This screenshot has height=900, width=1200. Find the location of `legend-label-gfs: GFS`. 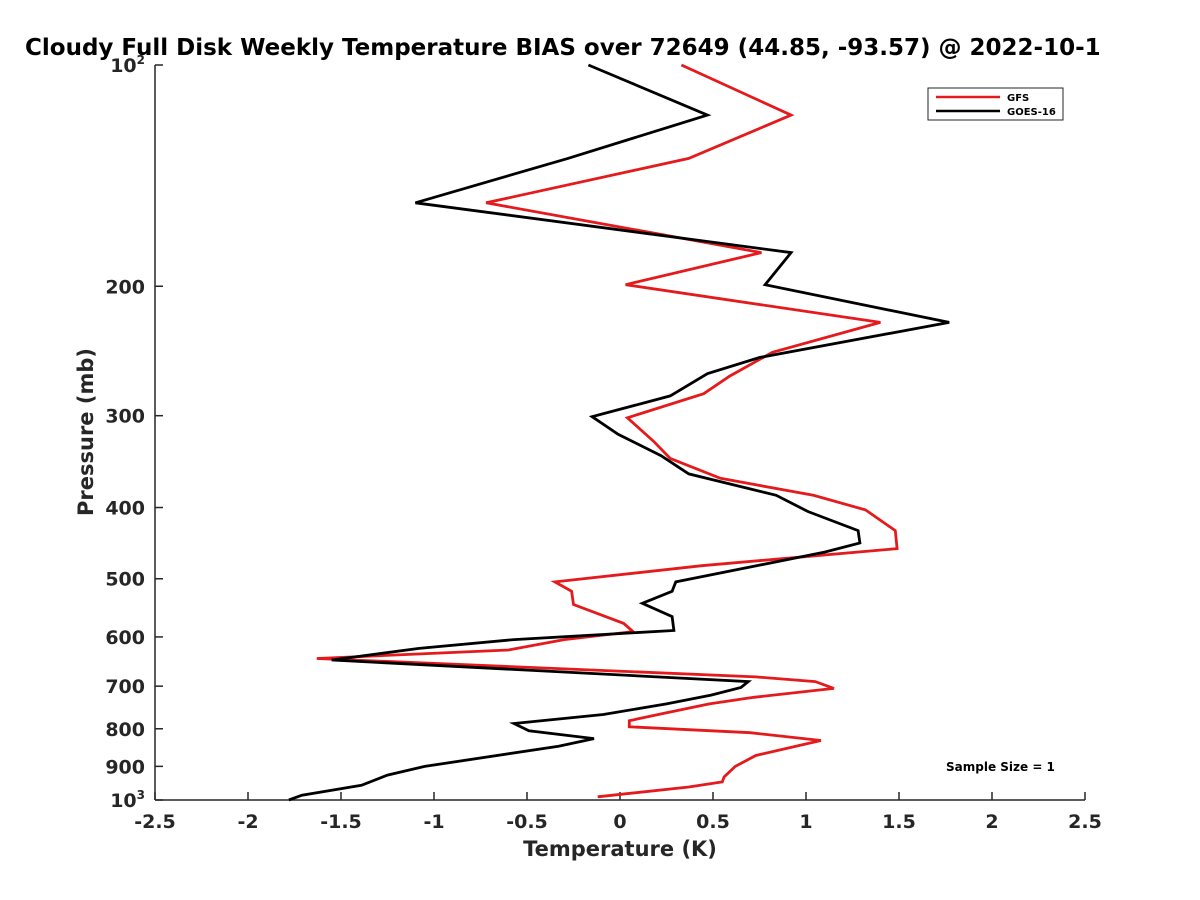

legend-label-gfs: GFS is located at coordinates (1018, 98).